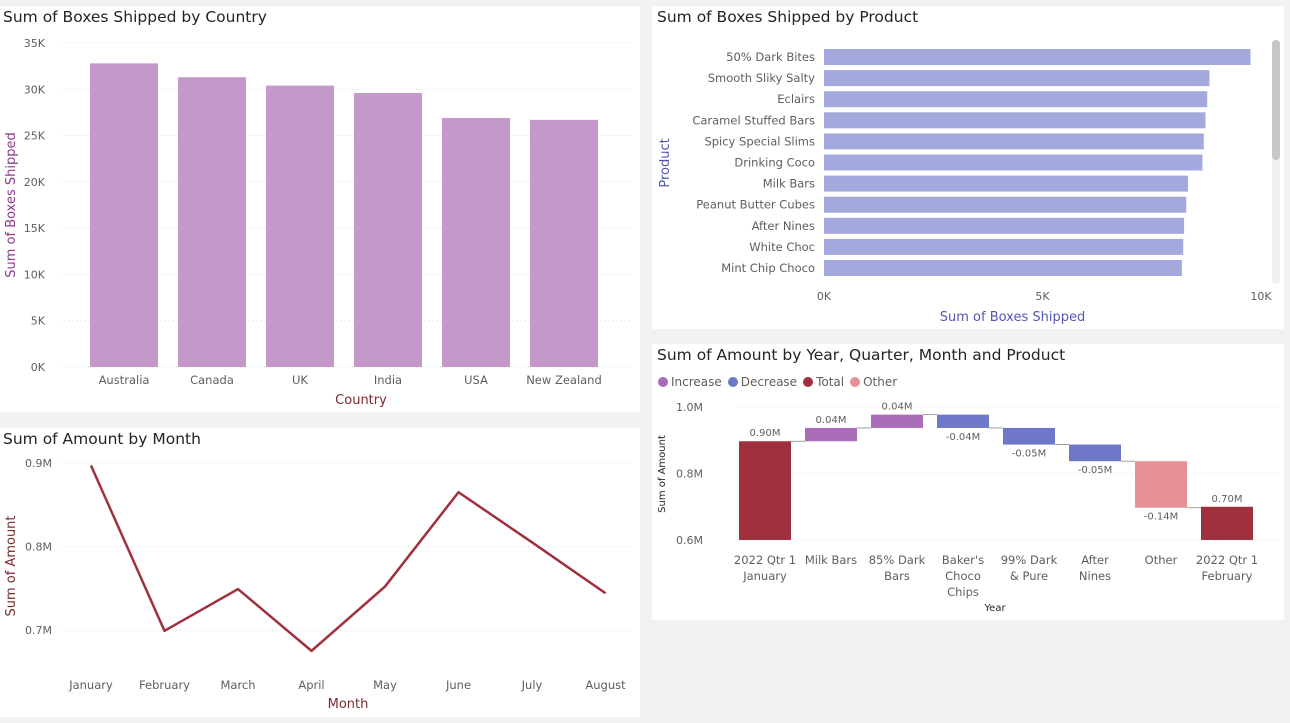  Describe the element at coordinates (135, 17) in the screenshot. I see `country-chart-title: Sum of Boxes Shipped by Country` at that location.